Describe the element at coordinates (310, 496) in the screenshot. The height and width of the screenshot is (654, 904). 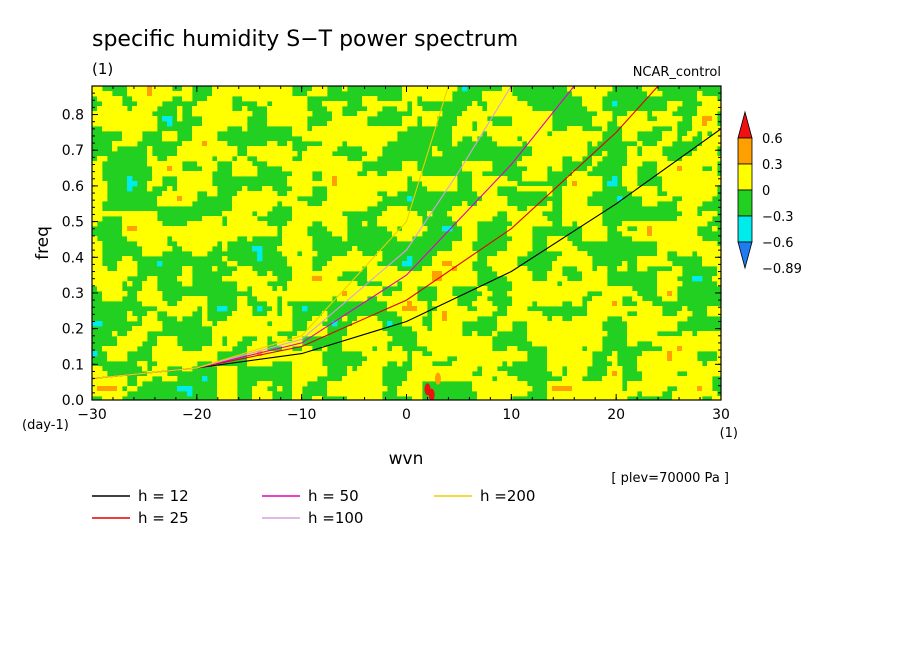
I see `legend-entry-h-50: h = 50` at that location.